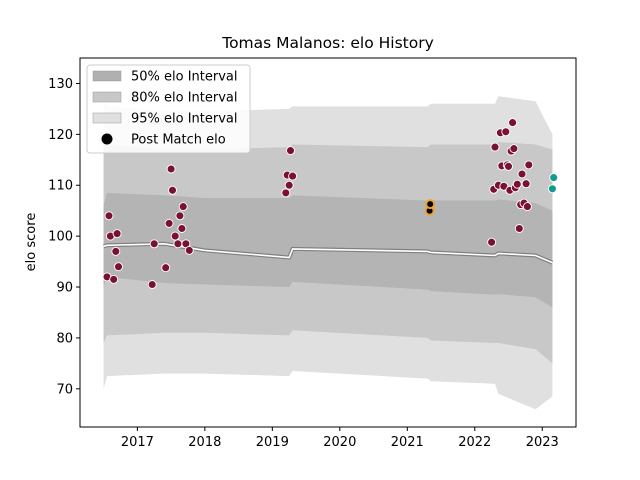  Describe the element at coordinates (204, 442) in the screenshot. I see `x-tick-label: 2018` at that location.